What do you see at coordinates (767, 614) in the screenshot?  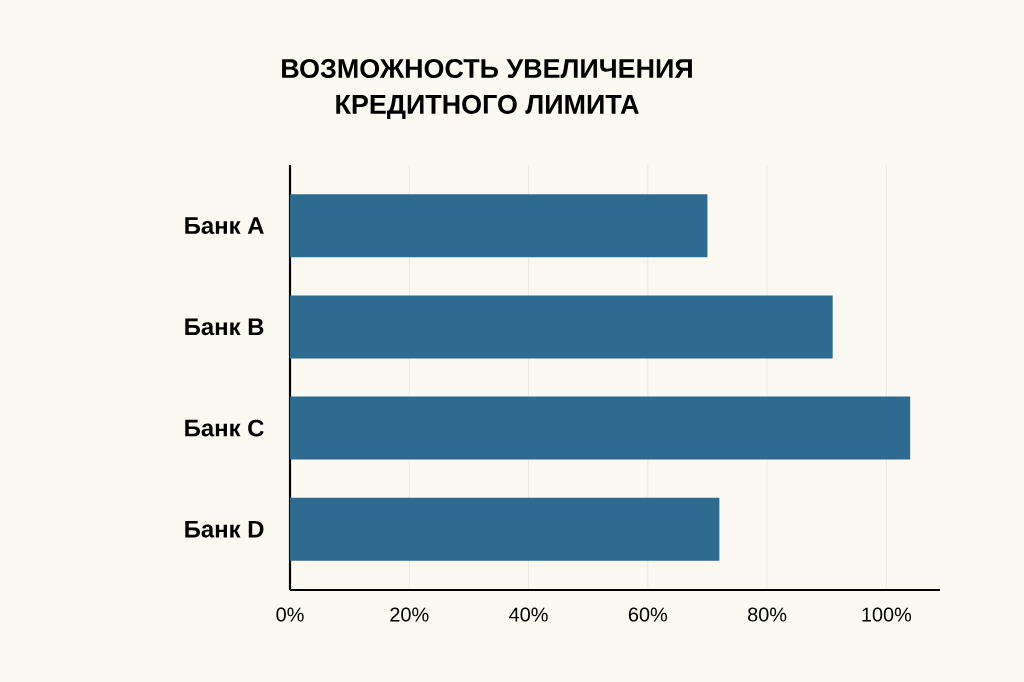 I see `x-tick-label: 80%` at bounding box center [767, 614].